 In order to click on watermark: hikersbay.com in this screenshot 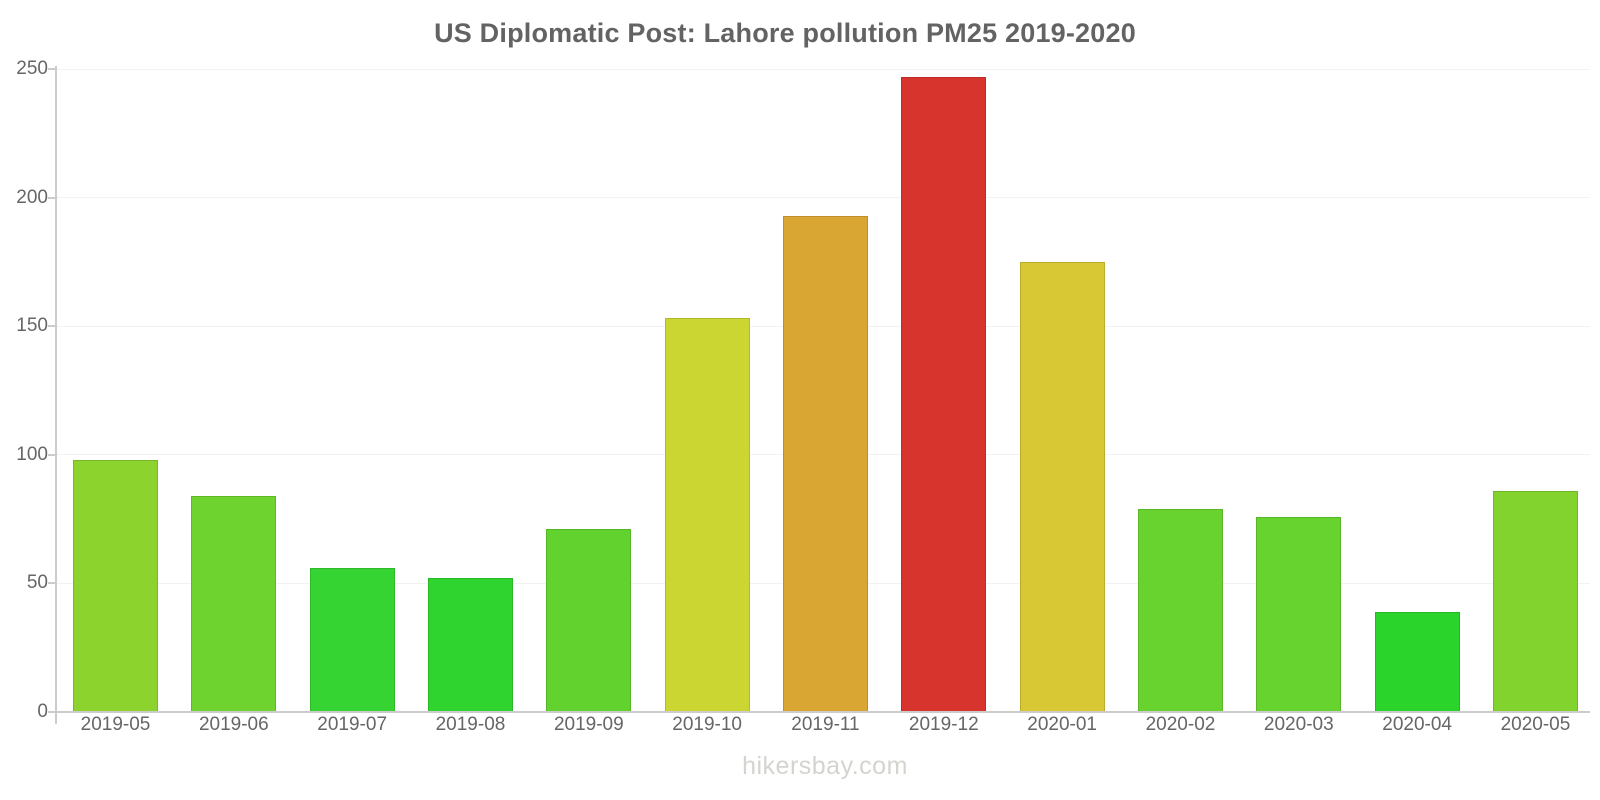, I will do `click(825, 766)`.